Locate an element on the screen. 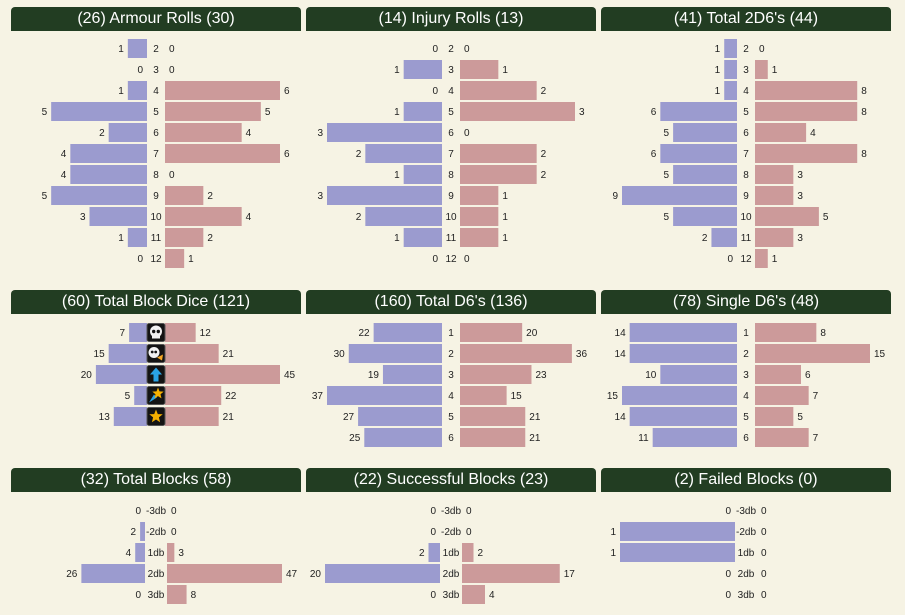 Image resolution: width=905 pixels, height=615 pixels. bar-right-label: 6 is located at coordinates (287, 154).